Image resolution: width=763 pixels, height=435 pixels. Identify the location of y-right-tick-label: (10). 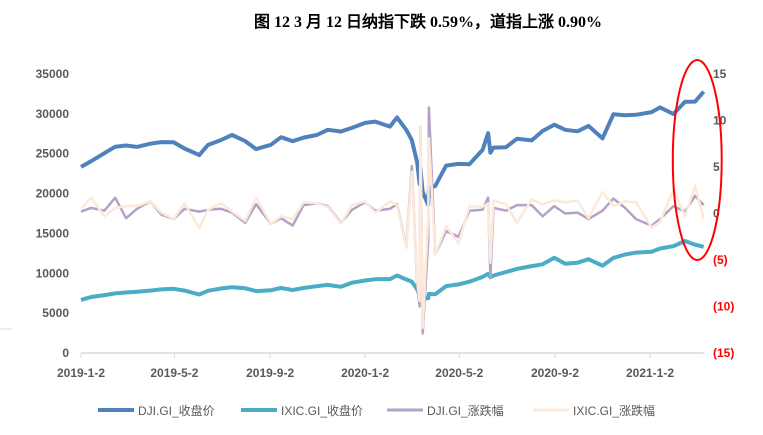
(723, 307).